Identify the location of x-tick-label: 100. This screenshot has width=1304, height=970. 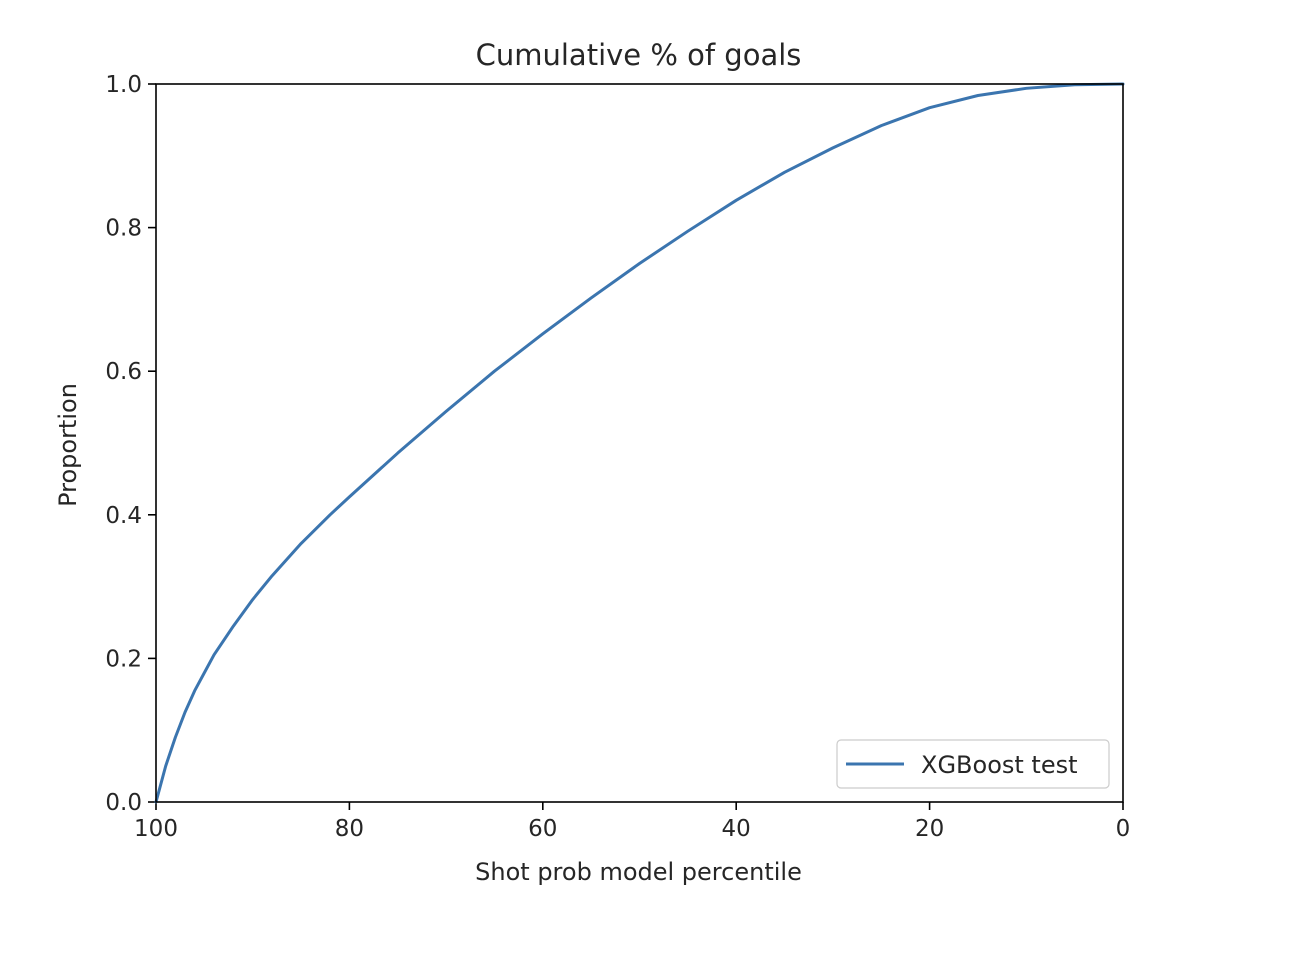
(156, 829).